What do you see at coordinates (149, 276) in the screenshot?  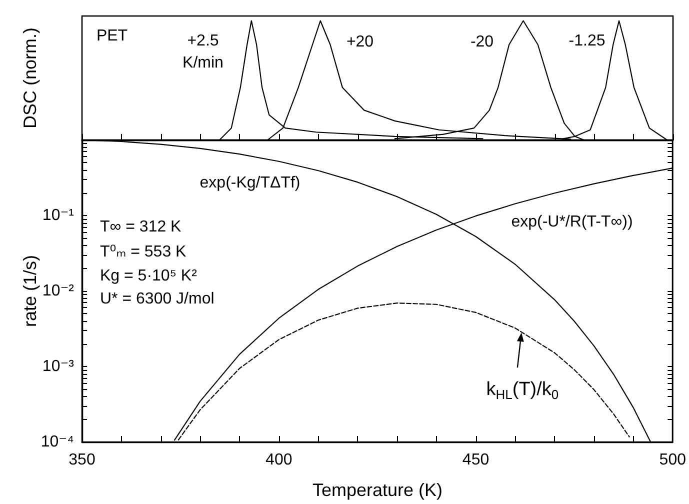 I see `annotation: Kg = 5·10⁵ K²` at bounding box center [149, 276].